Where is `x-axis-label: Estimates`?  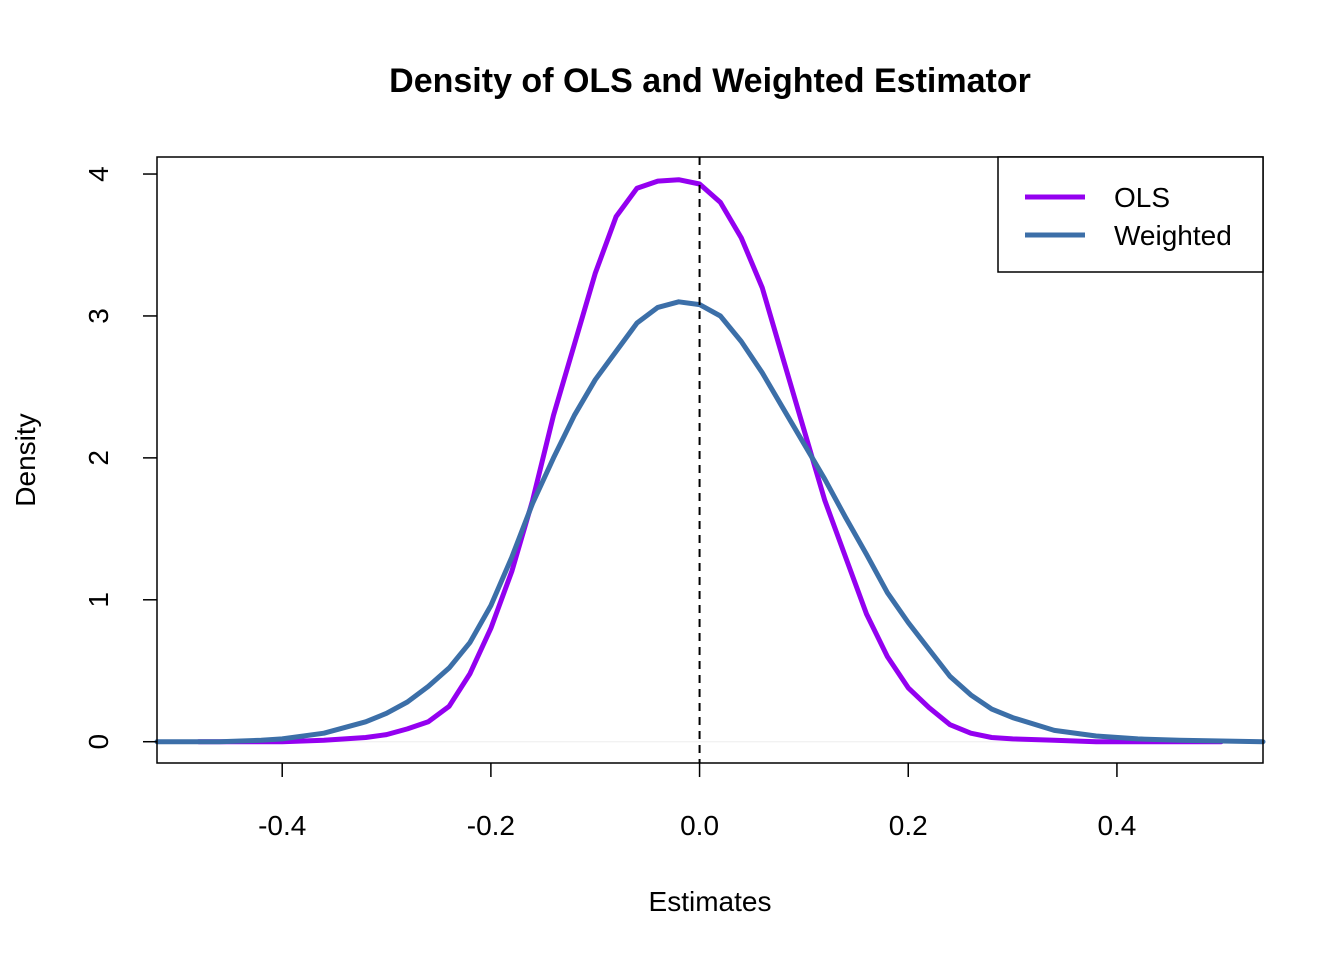 x-axis-label: Estimates is located at coordinates (710, 901).